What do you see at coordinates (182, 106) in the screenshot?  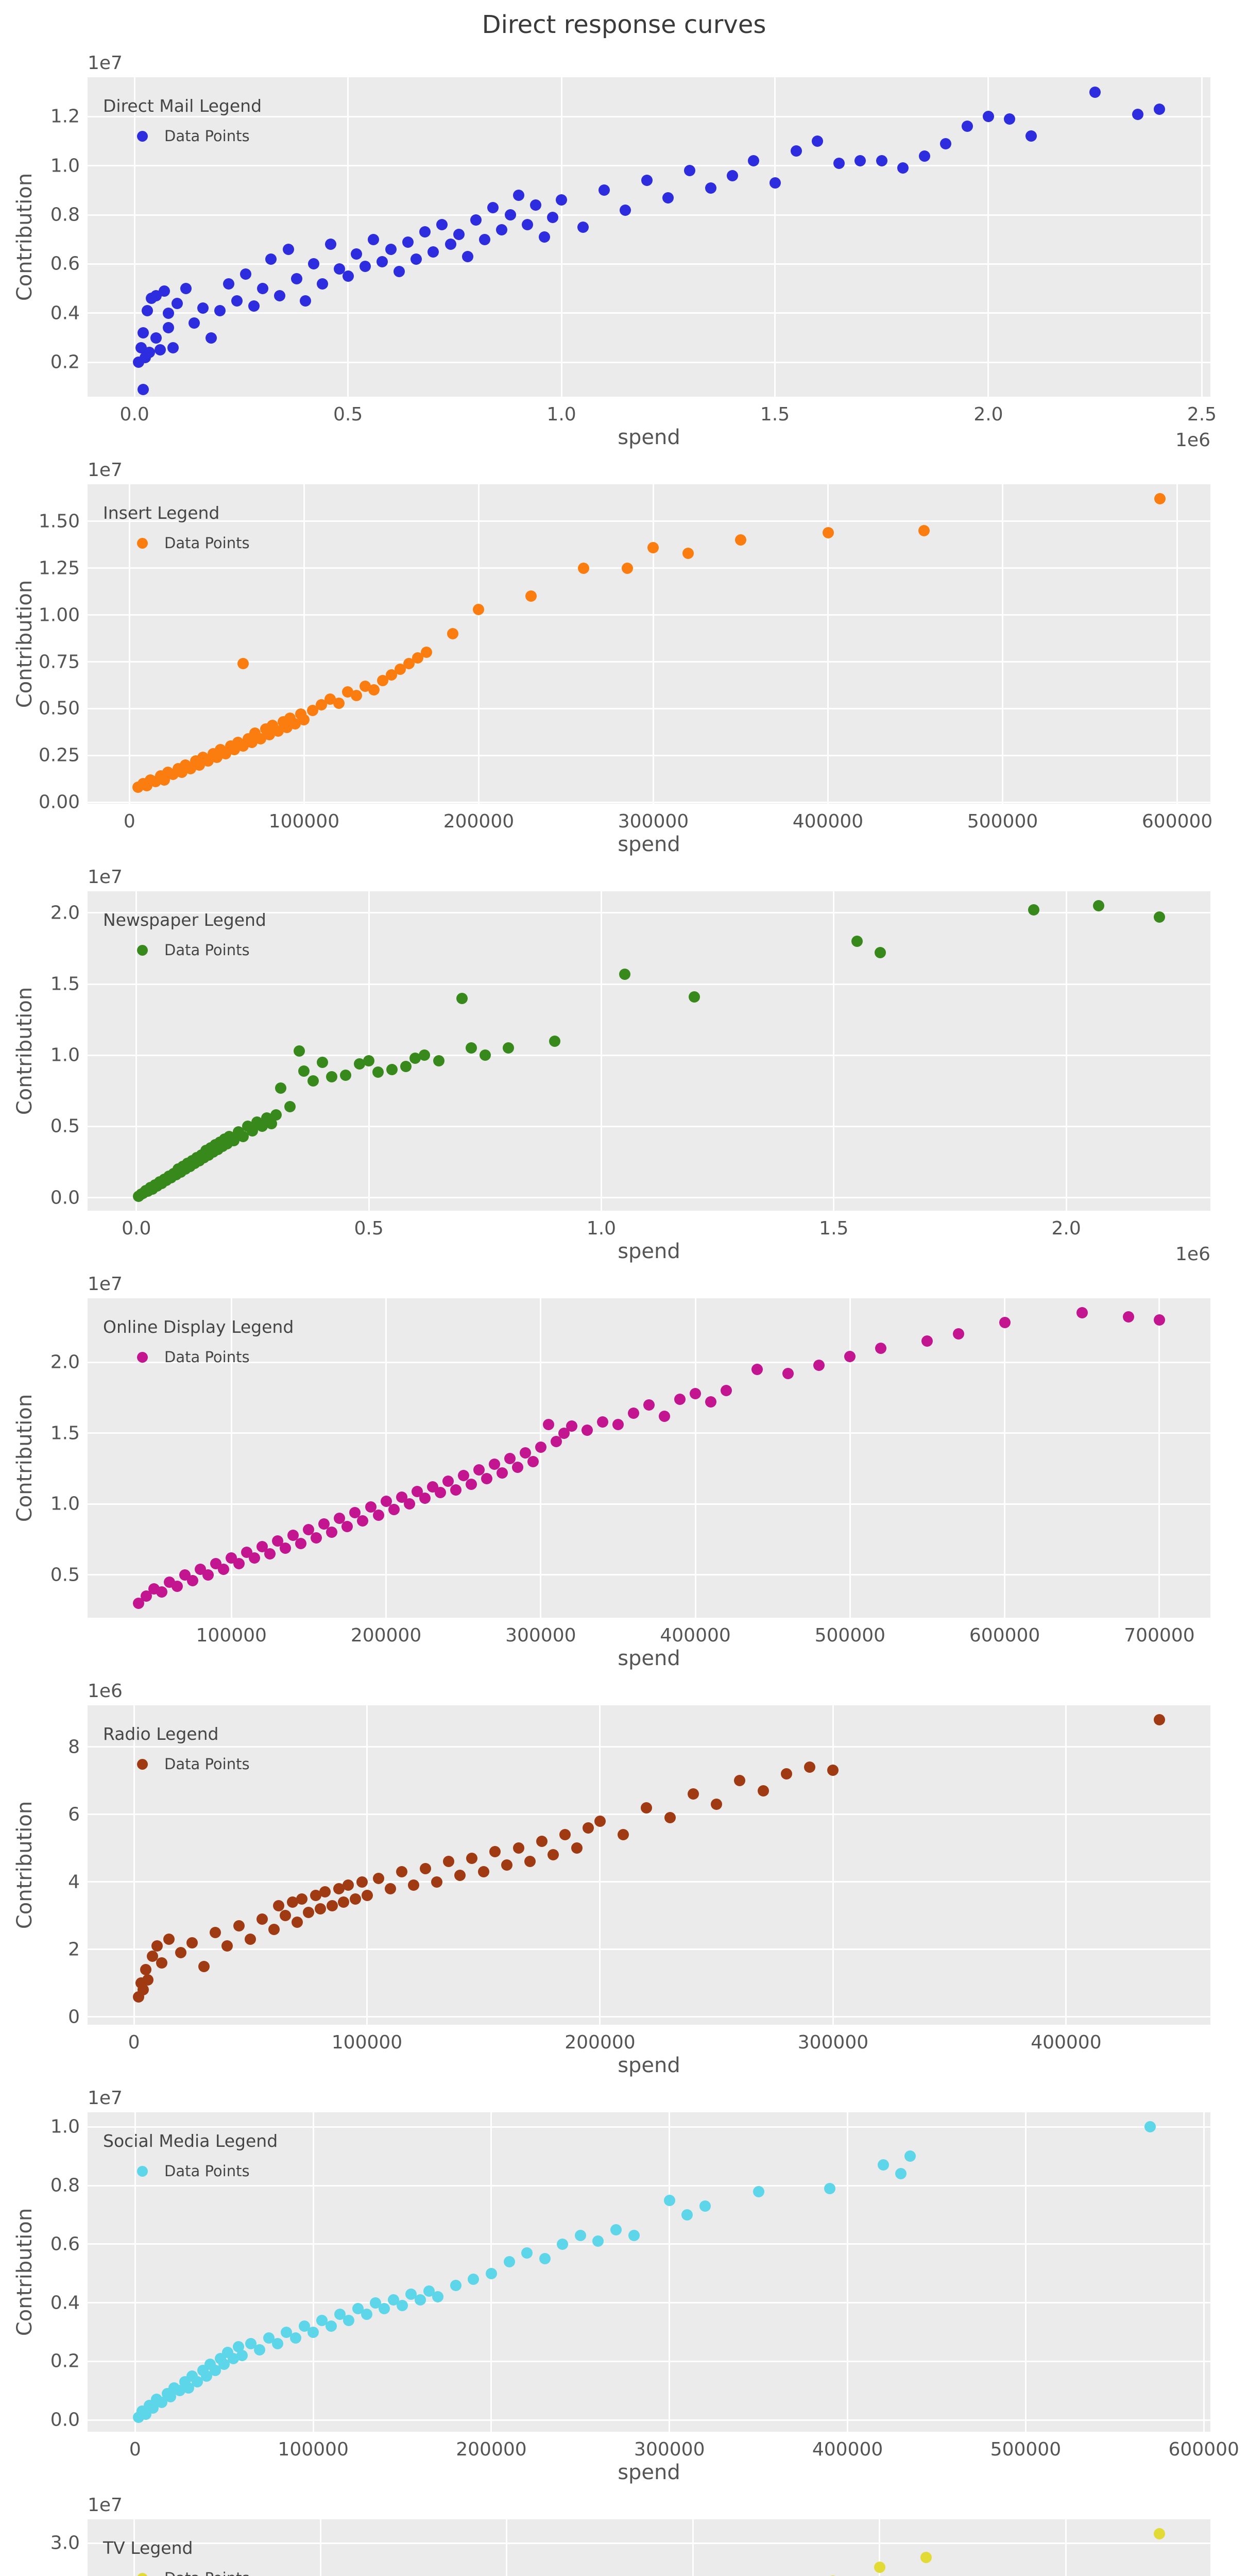 I see `legend-title: Direct Mail Legend` at bounding box center [182, 106].